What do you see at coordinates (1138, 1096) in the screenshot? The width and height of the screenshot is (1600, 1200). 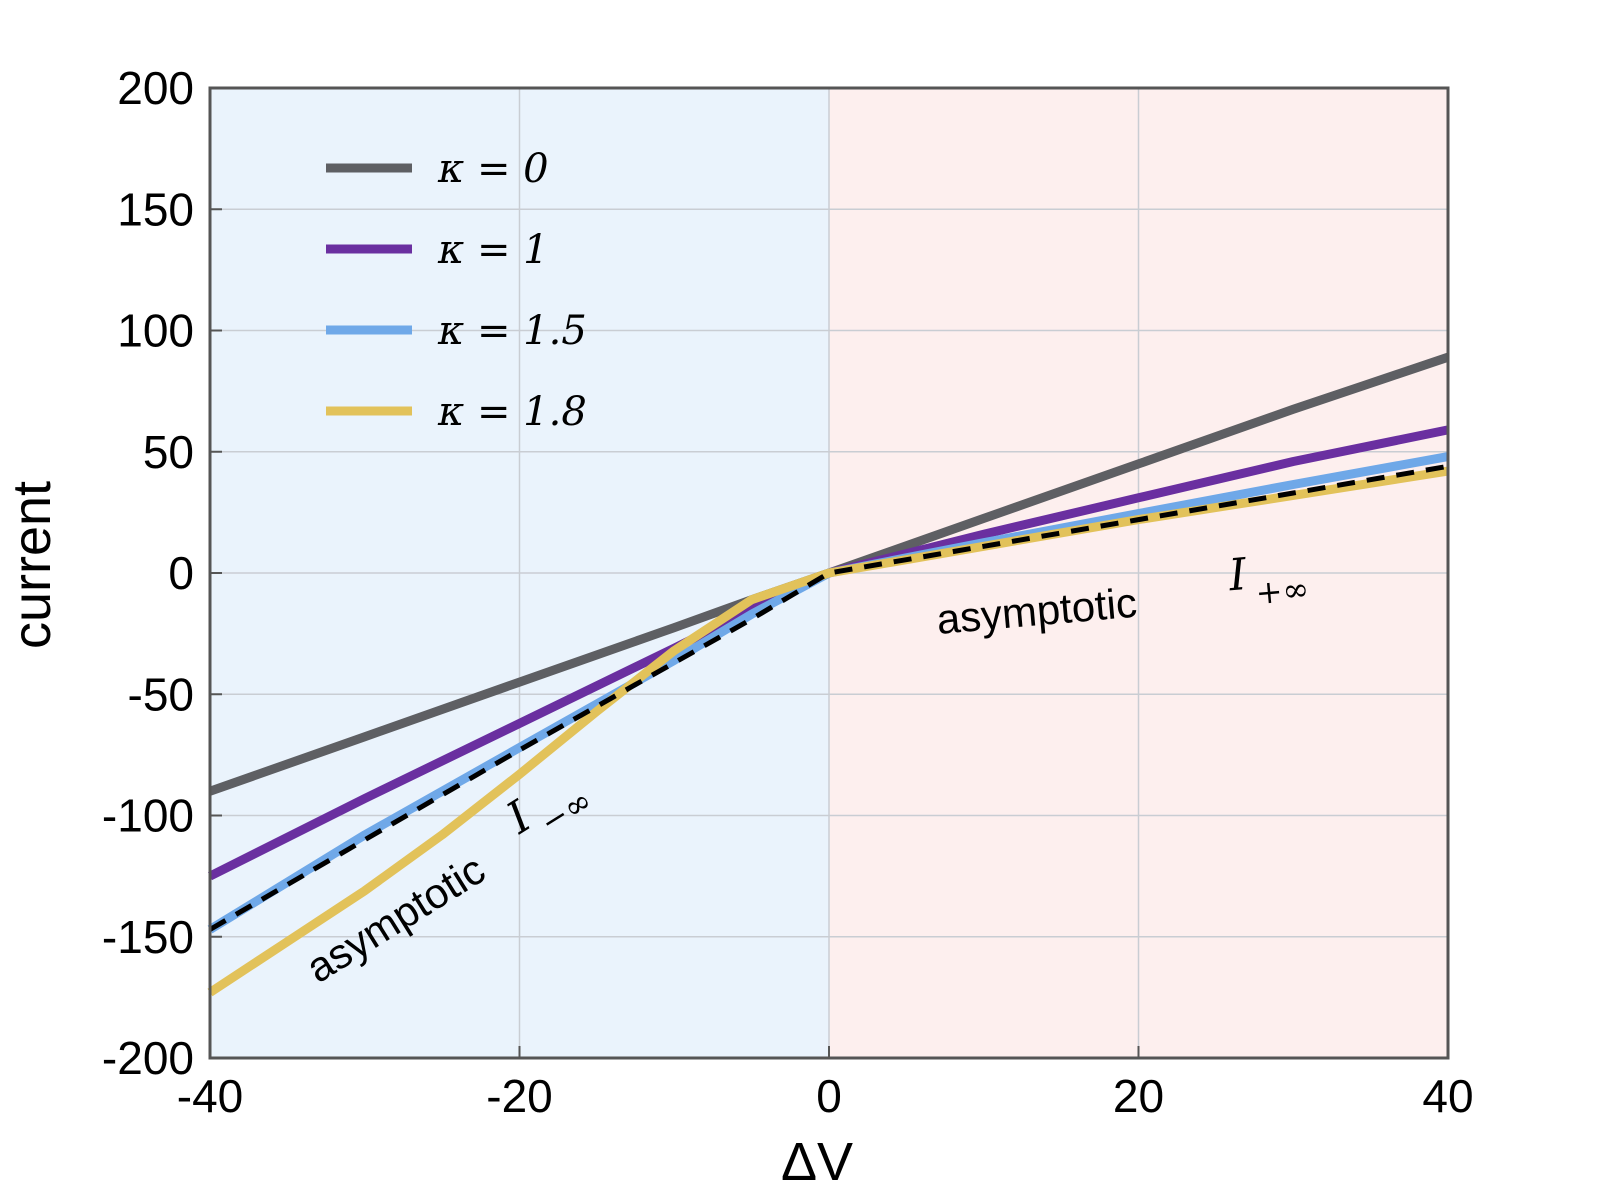 I see `x-tick-label-3: 20` at bounding box center [1138, 1096].